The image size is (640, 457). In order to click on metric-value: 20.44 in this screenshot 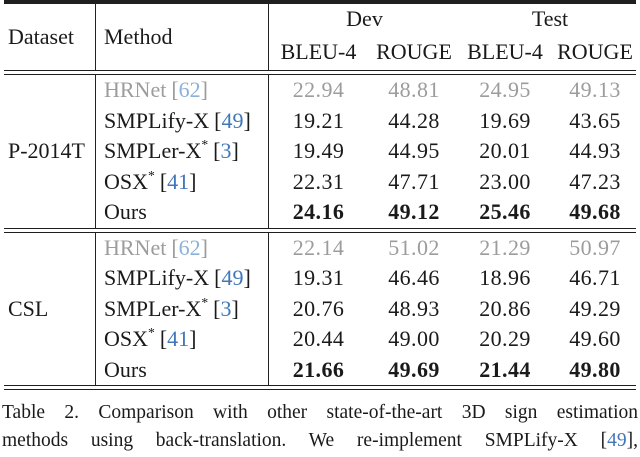, I will do `click(318, 339)`.